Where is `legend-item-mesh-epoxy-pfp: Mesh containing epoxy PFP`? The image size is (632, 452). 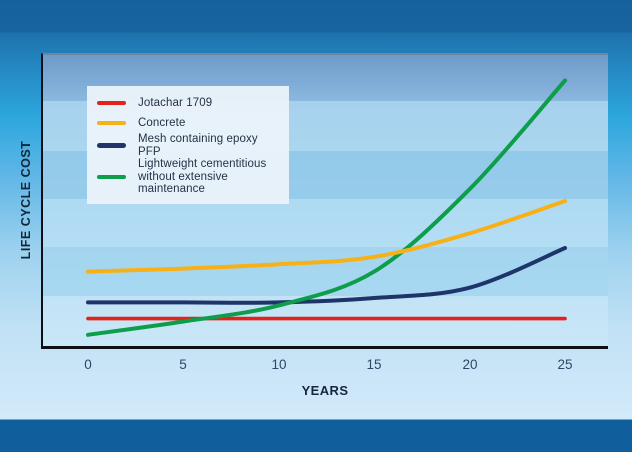
legend-item-mesh-epoxy-pfp: Mesh containing epoxy PFP is located at coordinates (190, 145).